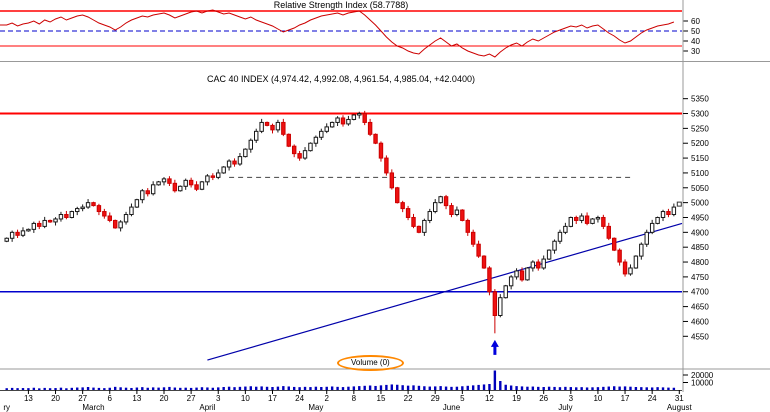 This screenshot has height=412, width=770. I want to click on price-axis-label: 4950, so click(700, 217).